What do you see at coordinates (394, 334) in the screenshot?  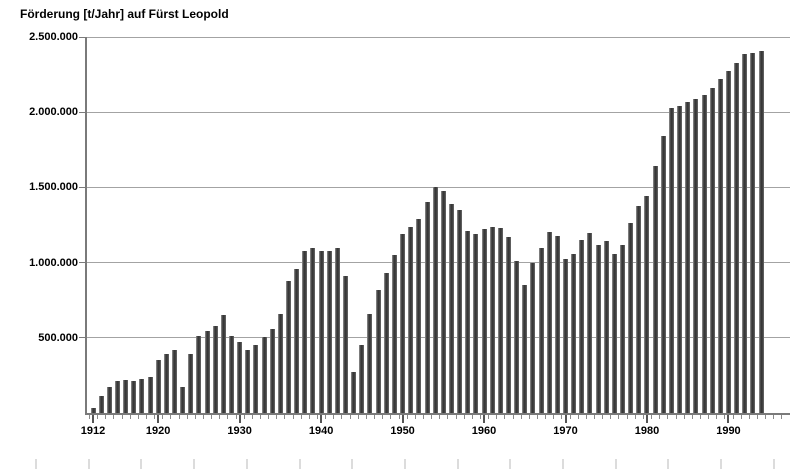 I see `bar-1949` at bounding box center [394, 334].